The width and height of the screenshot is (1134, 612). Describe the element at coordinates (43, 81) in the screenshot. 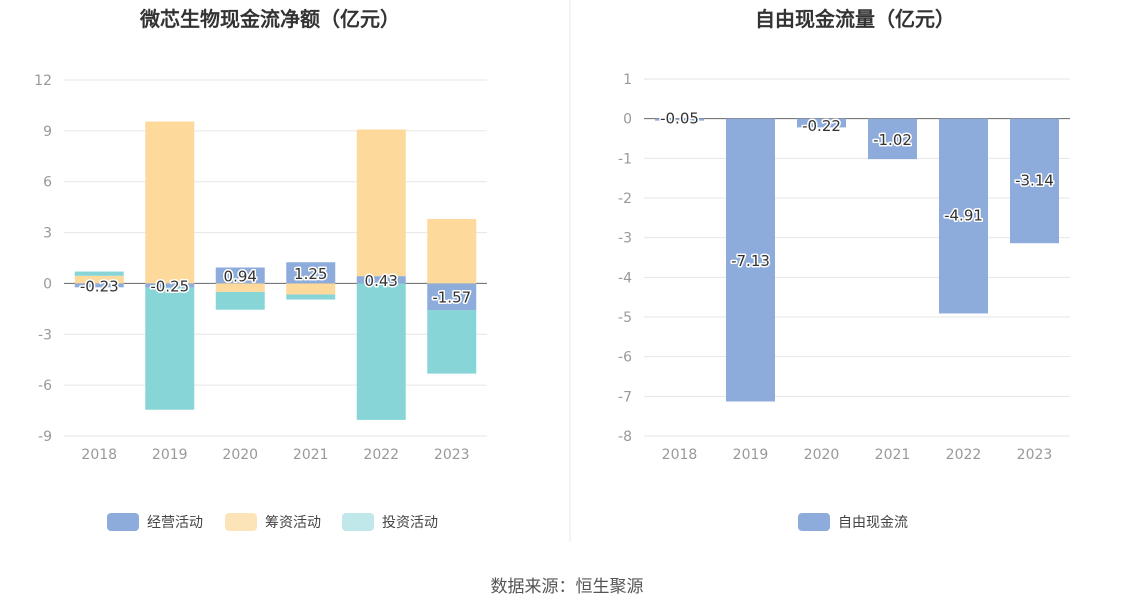

I see `y-tick-label: 12` at that location.